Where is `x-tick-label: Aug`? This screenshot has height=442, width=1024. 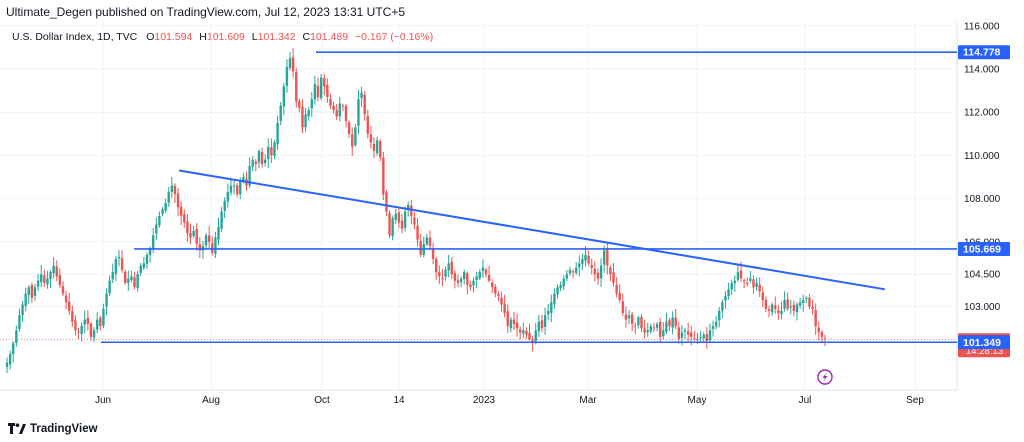
x-tick-label: Aug is located at coordinates (211, 400).